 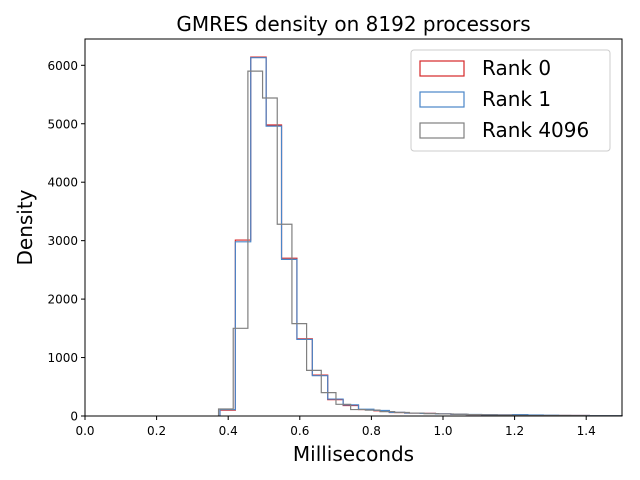 What do you see at coordinates (84, 431) in the screenshot?
I see `x-tick-label: 0.0` at bounding box center [84, 431].